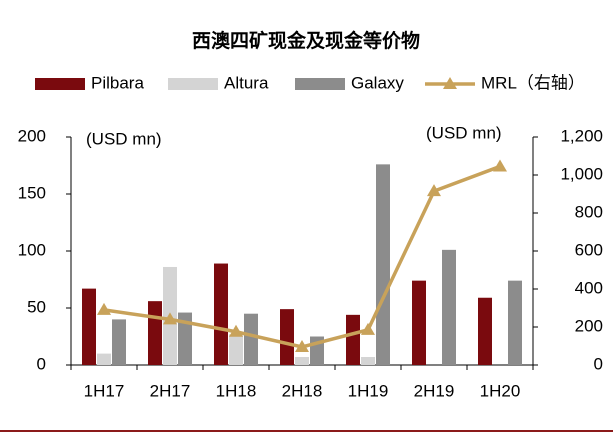 Image resolution: width=613 pixels, height=435 pixels. I want to click on x-tick-label: 1H19, so click(368, 390).